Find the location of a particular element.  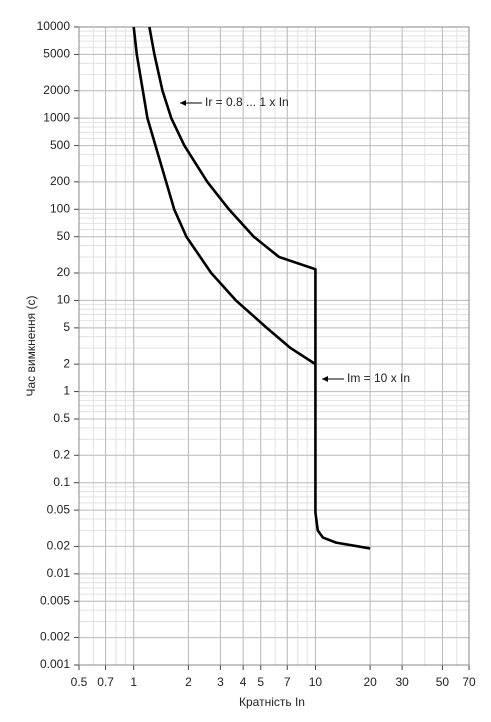

x-tick-label: 0.7 is located at coordinates (105, 682).